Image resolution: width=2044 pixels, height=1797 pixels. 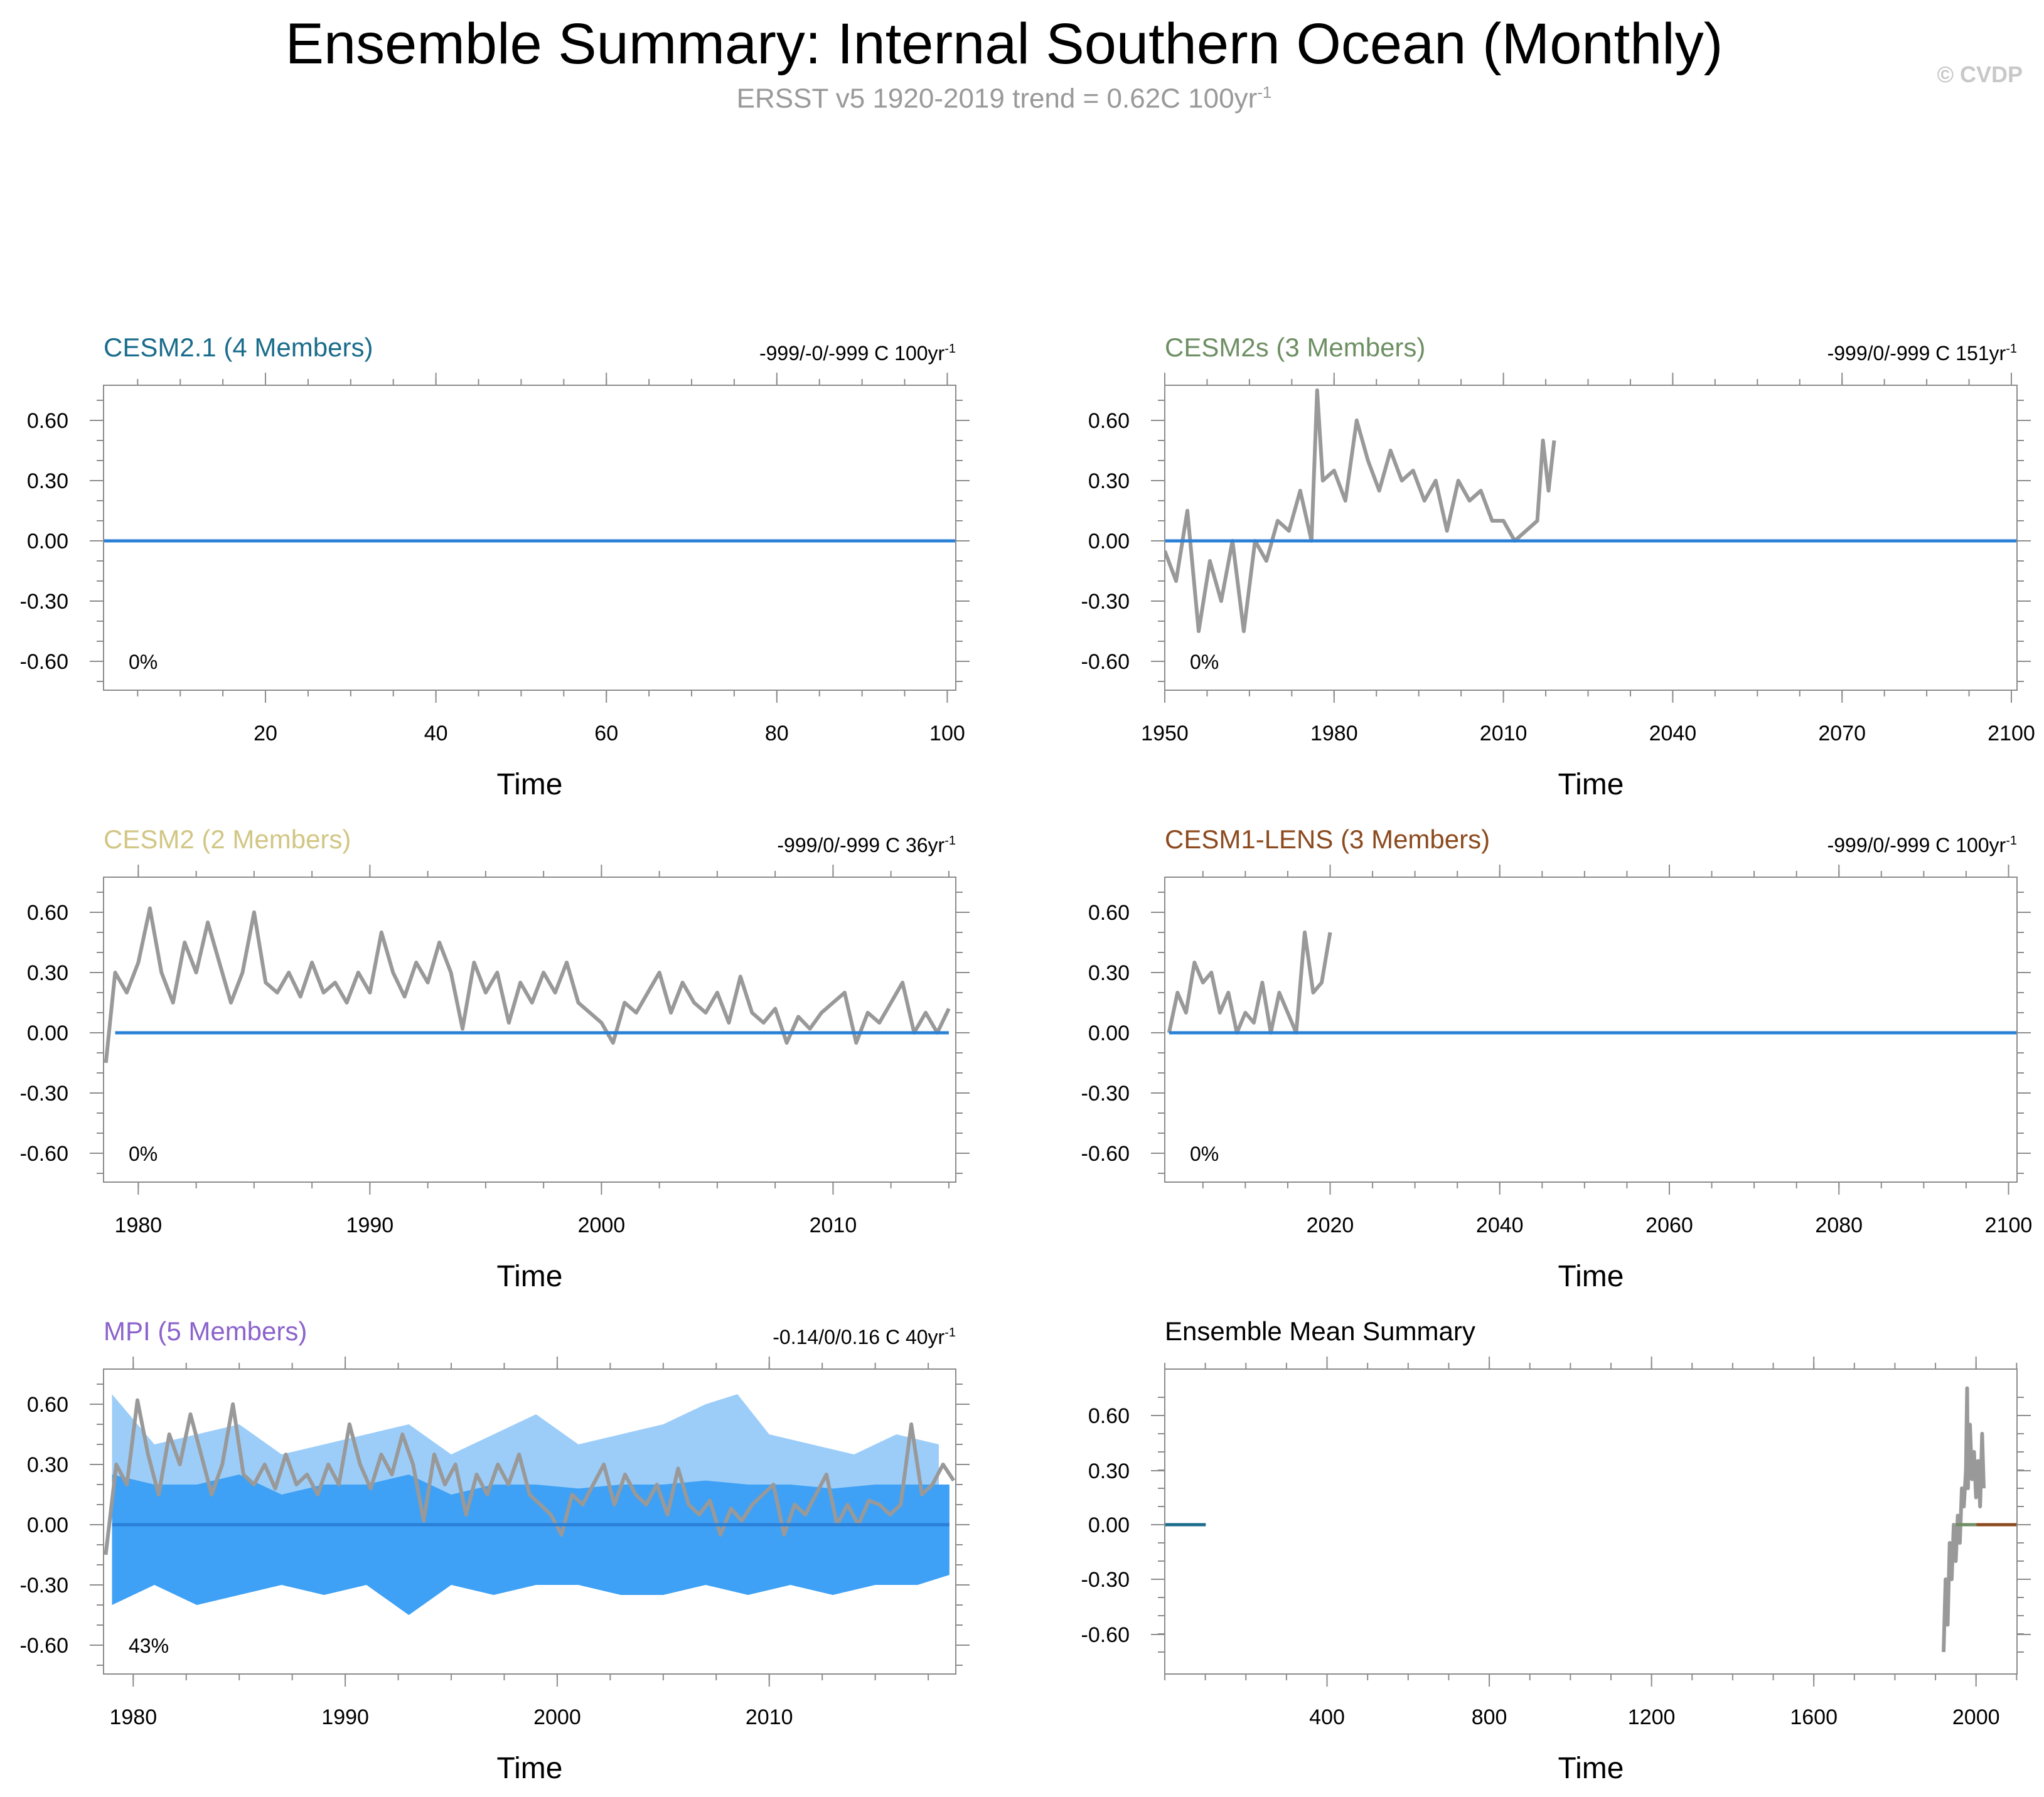 I want to click on x-tick-label: 2040, so click(x=1673, y=734).